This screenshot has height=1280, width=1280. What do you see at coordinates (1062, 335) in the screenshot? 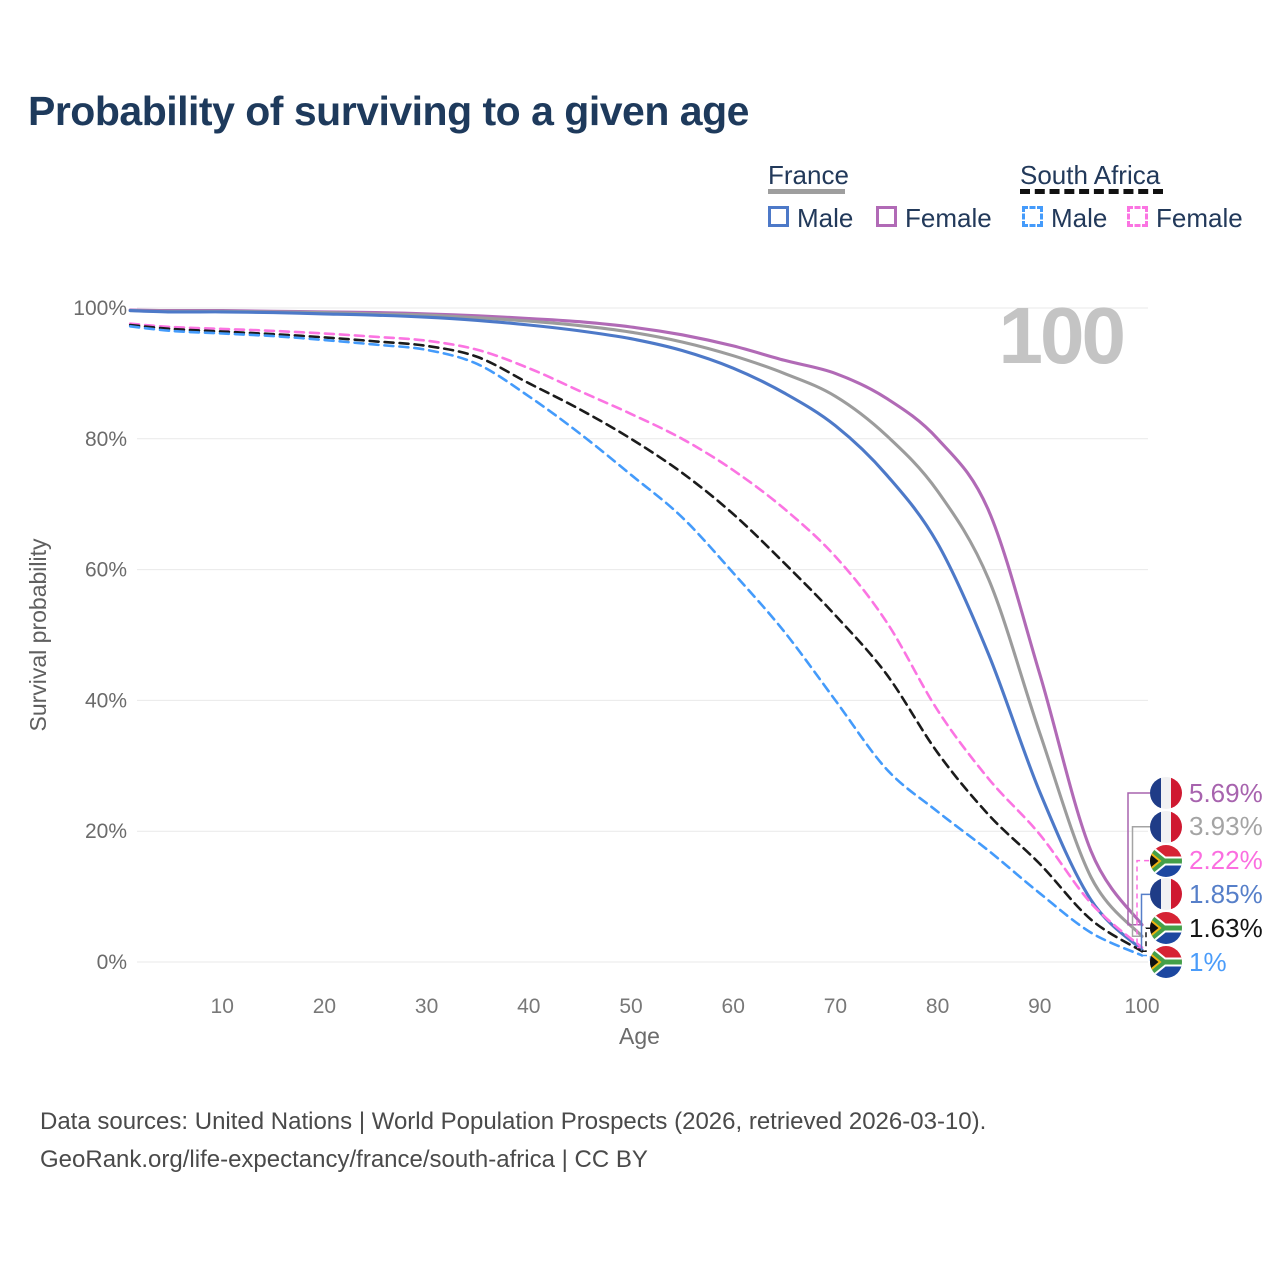
I see `age-annotation: 100` at bounding box center [1062, 335].